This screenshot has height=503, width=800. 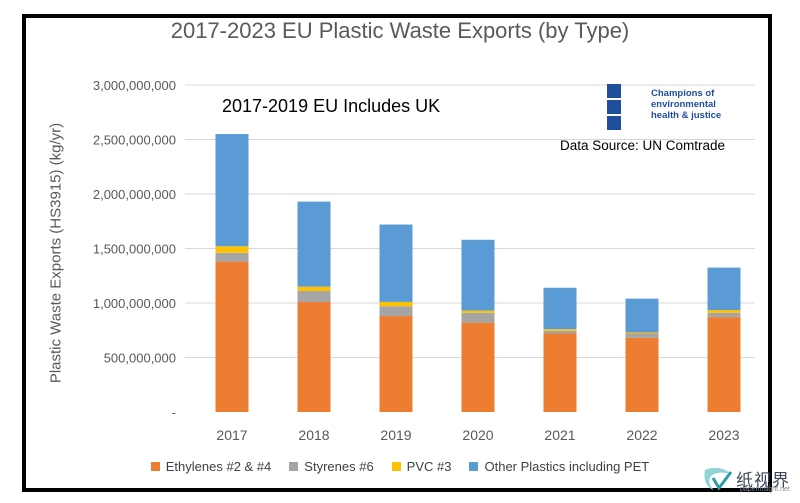 I want to click on legend-swatch-other, so click(x=474, y=466).